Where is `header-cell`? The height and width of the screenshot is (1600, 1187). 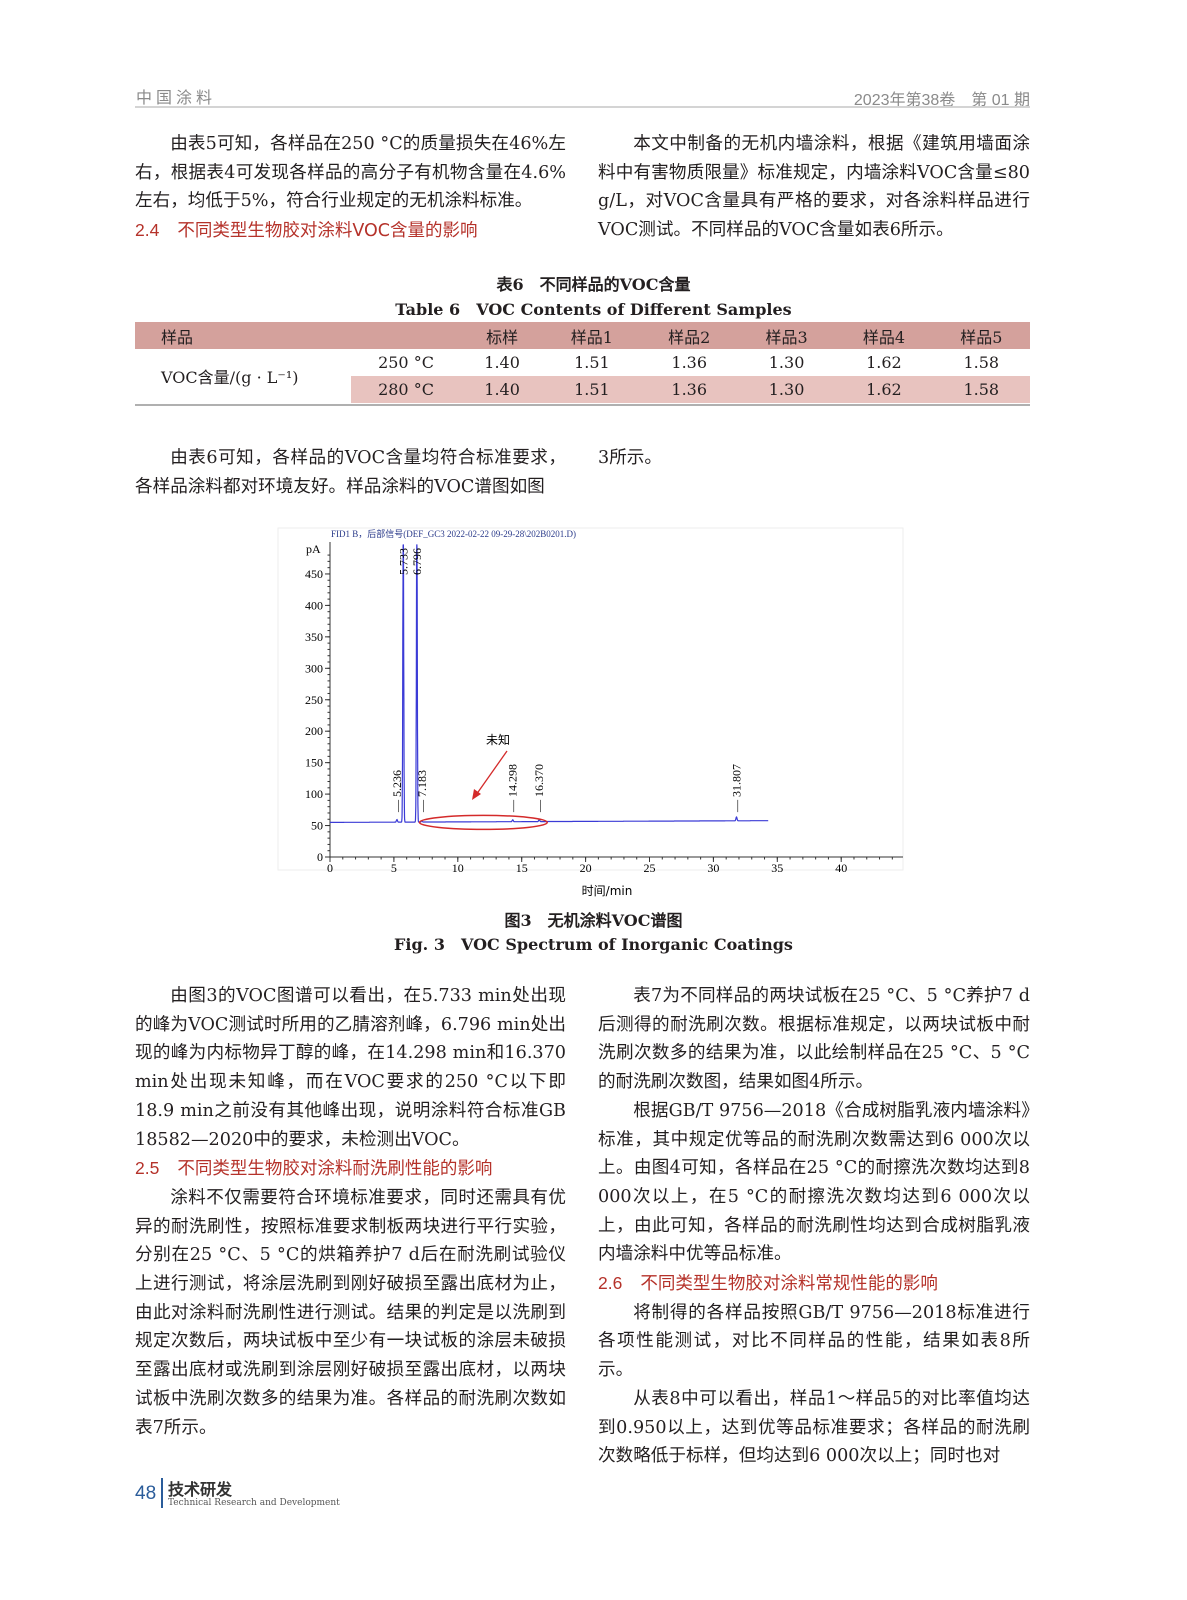
header-cell is located at coordinates (406, 335).